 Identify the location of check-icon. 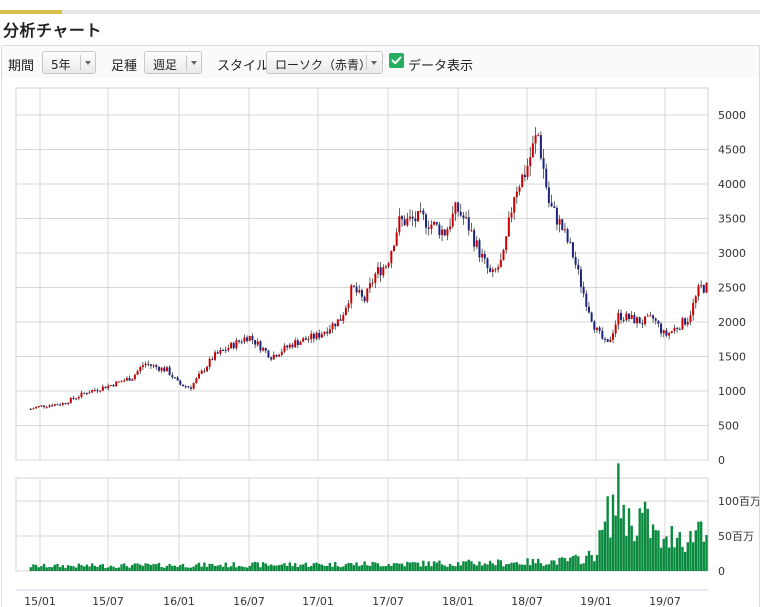
(396, 60).